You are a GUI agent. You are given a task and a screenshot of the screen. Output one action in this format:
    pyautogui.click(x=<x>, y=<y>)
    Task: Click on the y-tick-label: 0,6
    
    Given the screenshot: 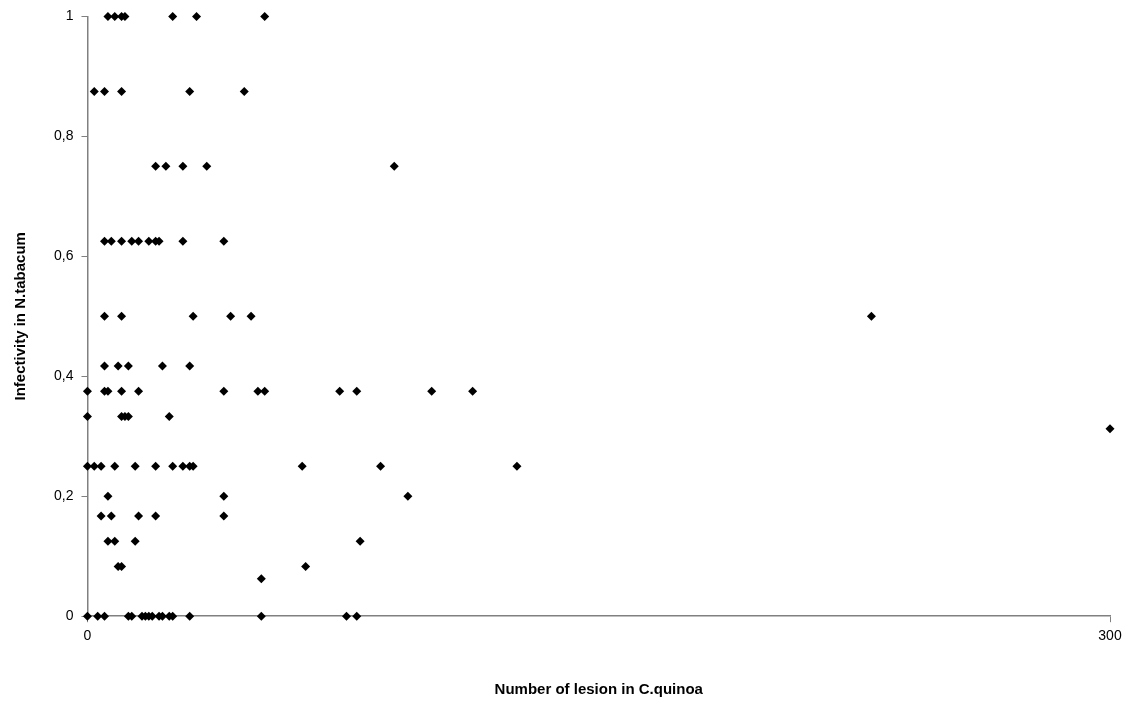 What is the action you would take?
    pyautogui.click(x=63, y=255)
    